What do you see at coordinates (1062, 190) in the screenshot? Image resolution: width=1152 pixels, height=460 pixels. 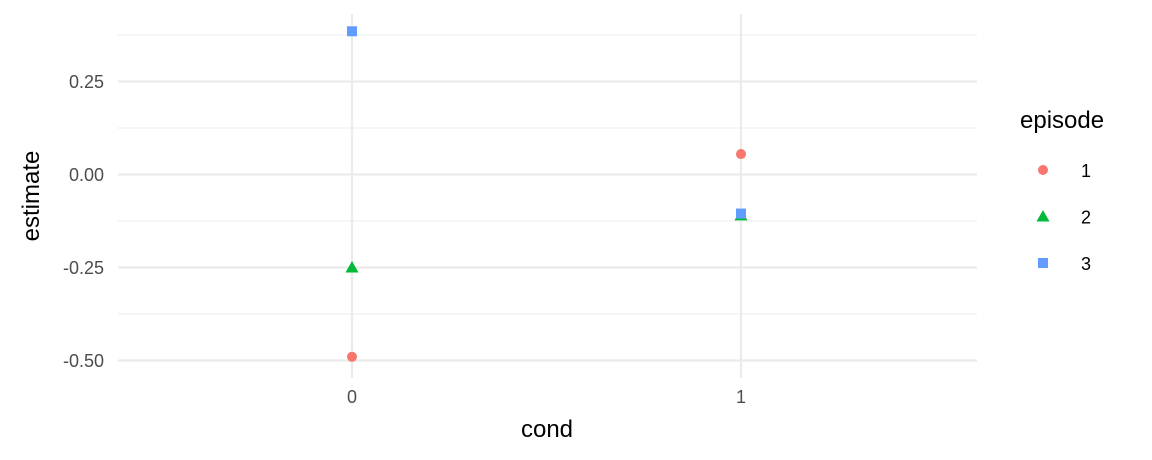 I see `legend: episode 1 2 3` at bounding box center [1062, 190].